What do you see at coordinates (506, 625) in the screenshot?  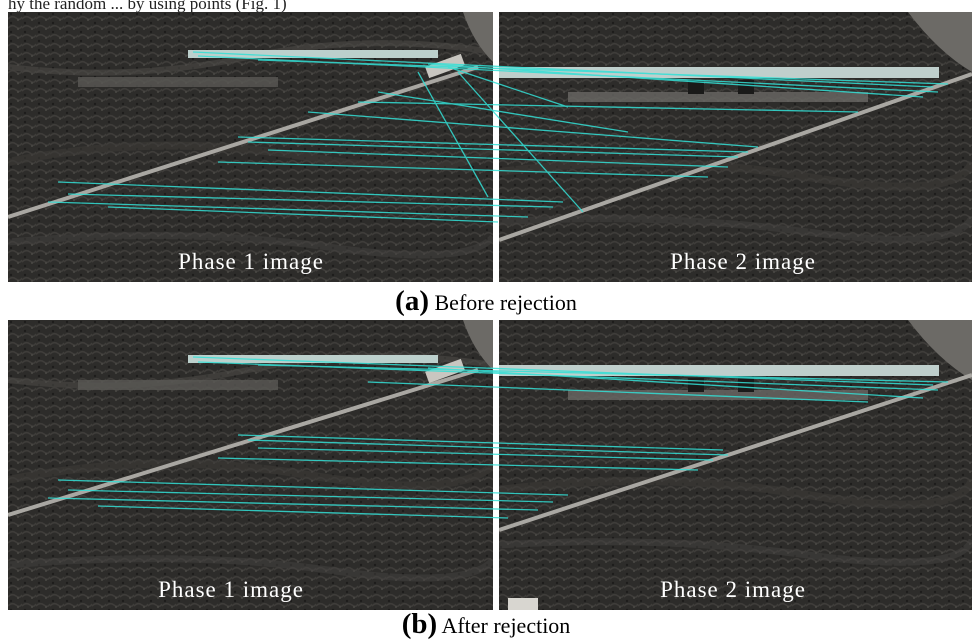 I see `caption-b-text: After rejection` at bounding box center [506, 625].